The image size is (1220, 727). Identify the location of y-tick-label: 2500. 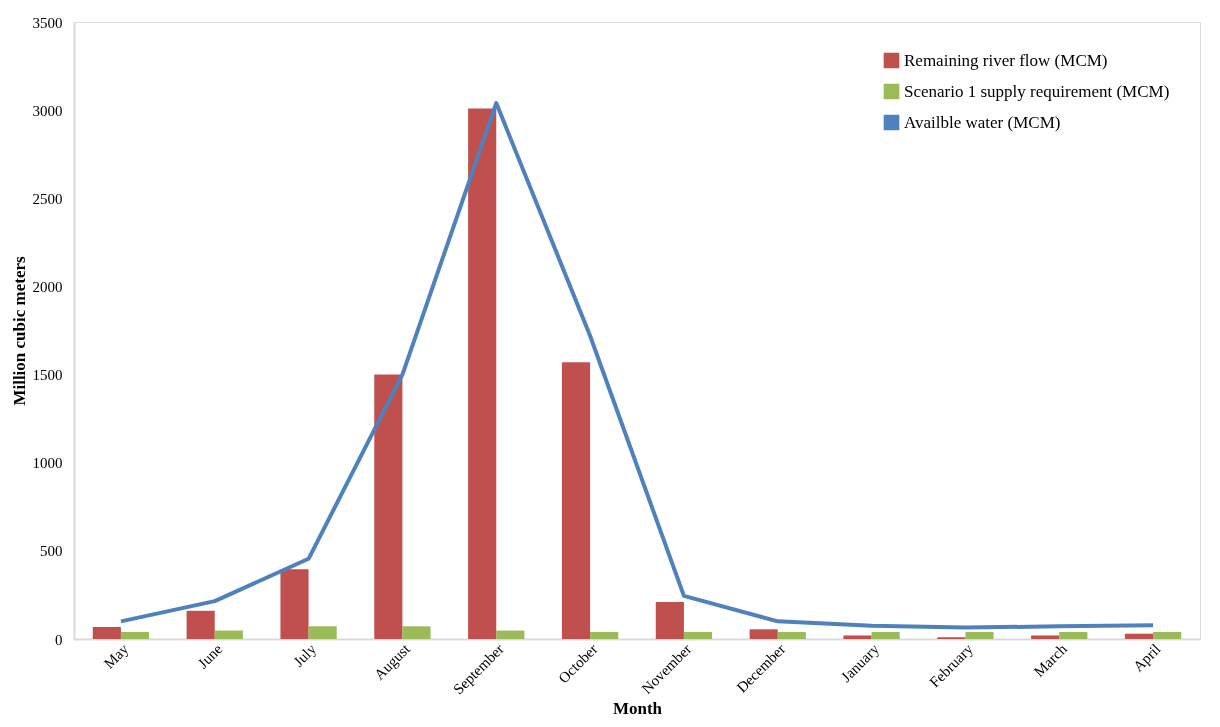
(47, 198).